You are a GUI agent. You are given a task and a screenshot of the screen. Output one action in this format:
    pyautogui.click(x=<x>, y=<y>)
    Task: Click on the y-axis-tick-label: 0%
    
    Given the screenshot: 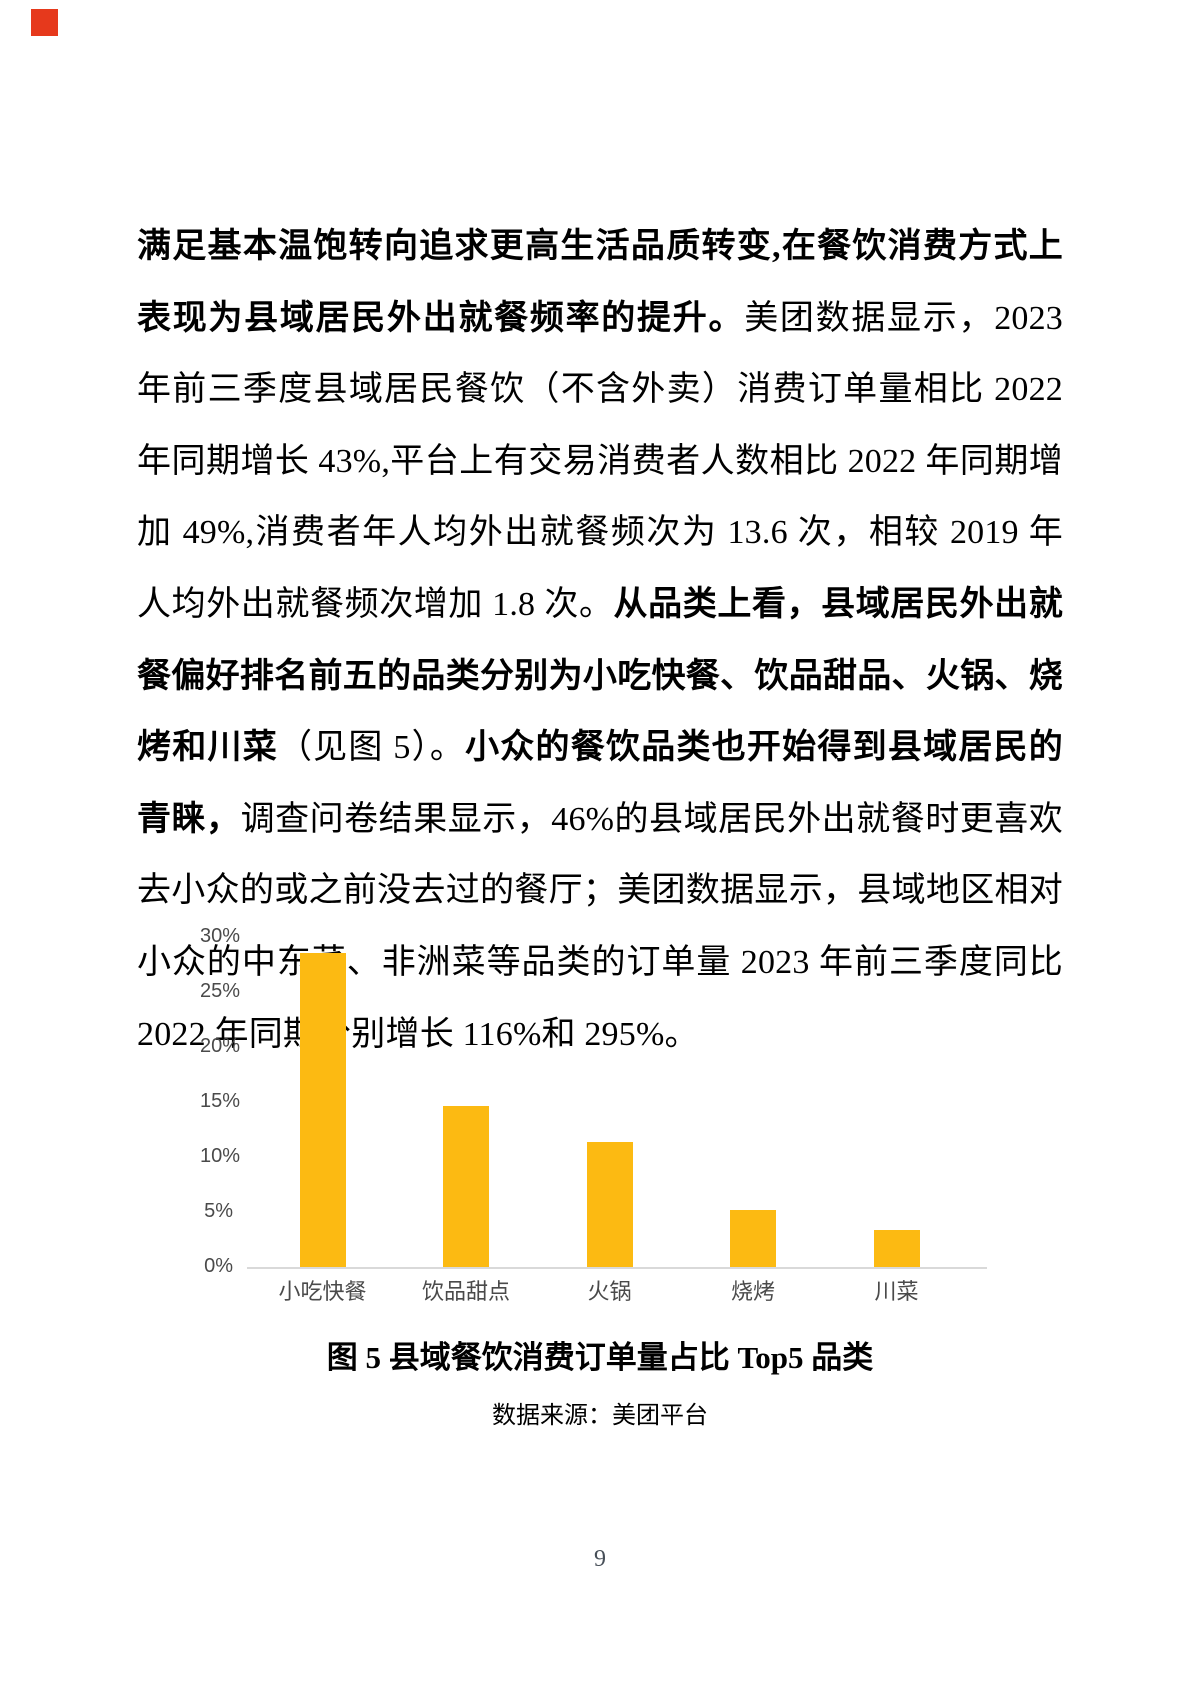 What is the action you would take?
    pyautogui.click(x=218, y=1266)
    